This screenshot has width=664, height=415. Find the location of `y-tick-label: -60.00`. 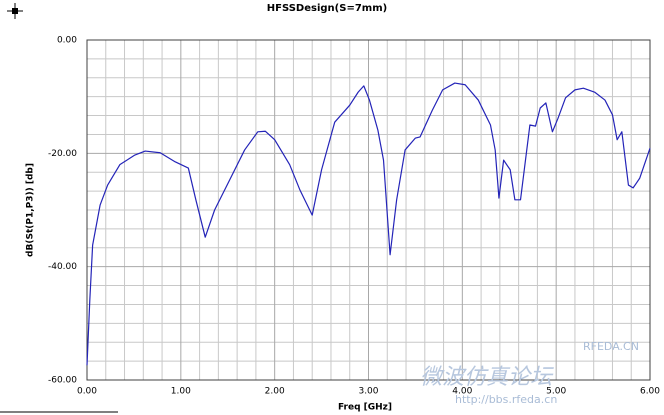

y-tick-label: -60.00 is located at coordinates (62, 381).